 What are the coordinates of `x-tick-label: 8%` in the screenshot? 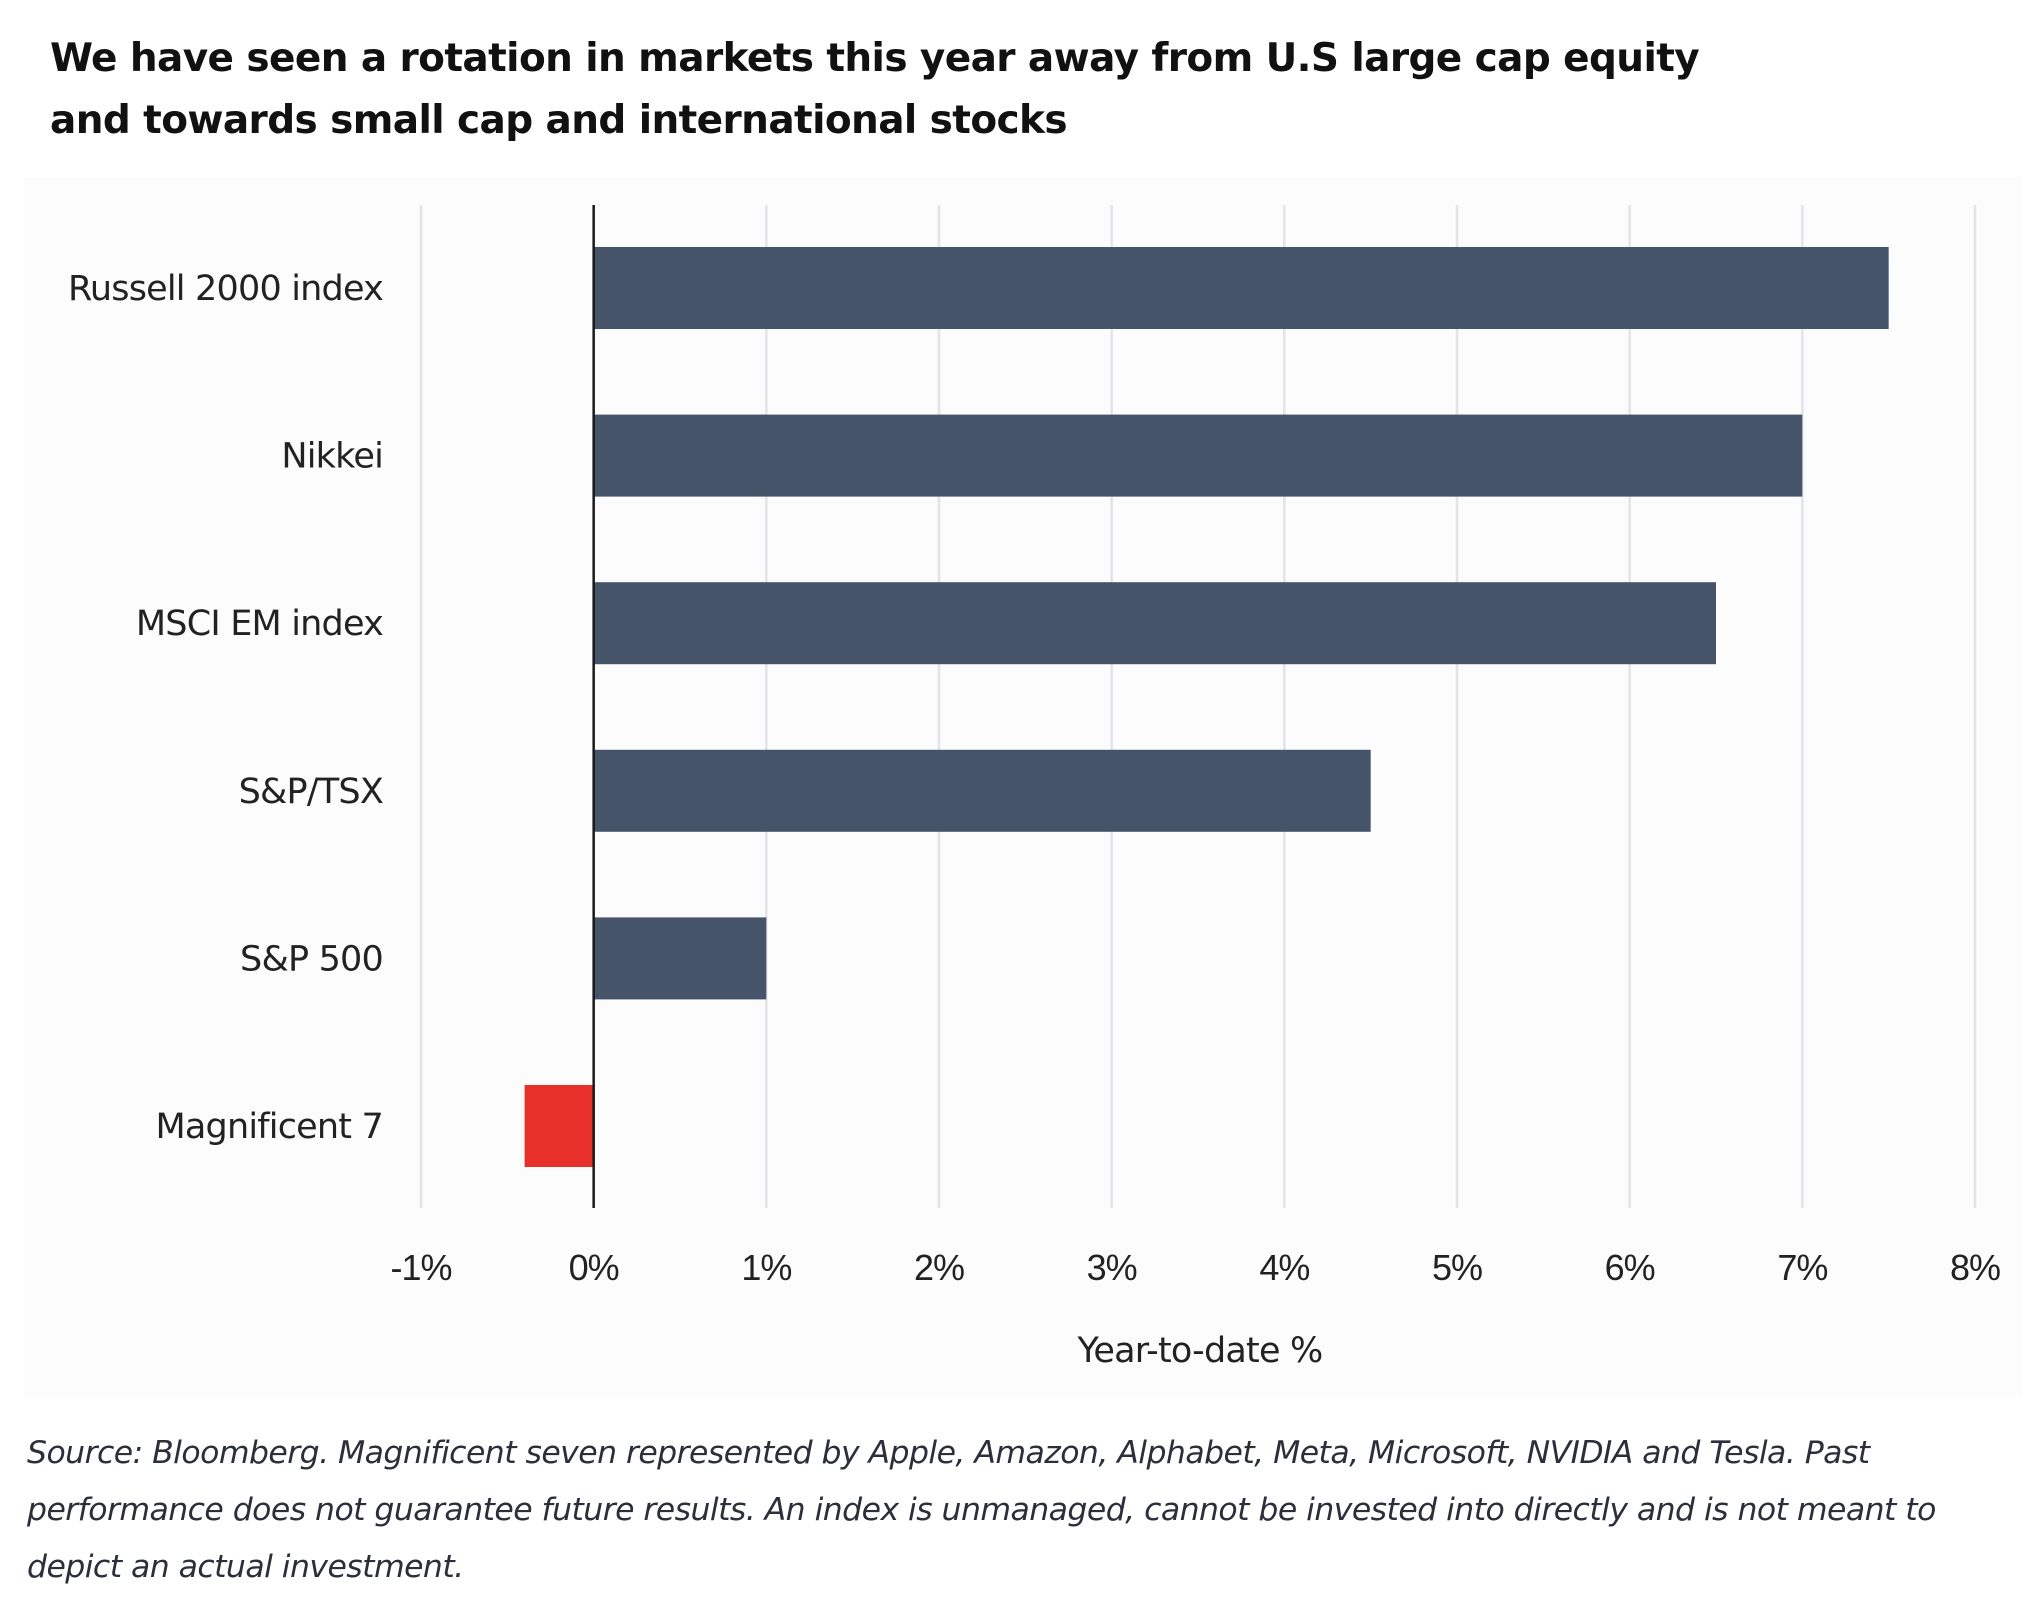 It's located at (1975, 1267).